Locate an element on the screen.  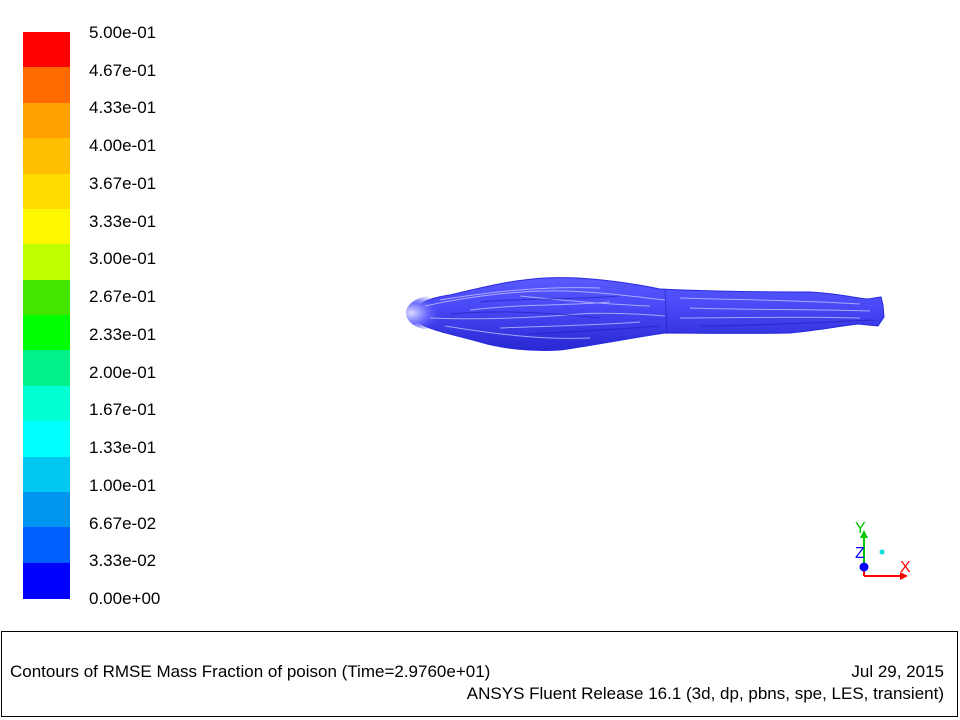
colorbar is located at coordinates (46, 315).